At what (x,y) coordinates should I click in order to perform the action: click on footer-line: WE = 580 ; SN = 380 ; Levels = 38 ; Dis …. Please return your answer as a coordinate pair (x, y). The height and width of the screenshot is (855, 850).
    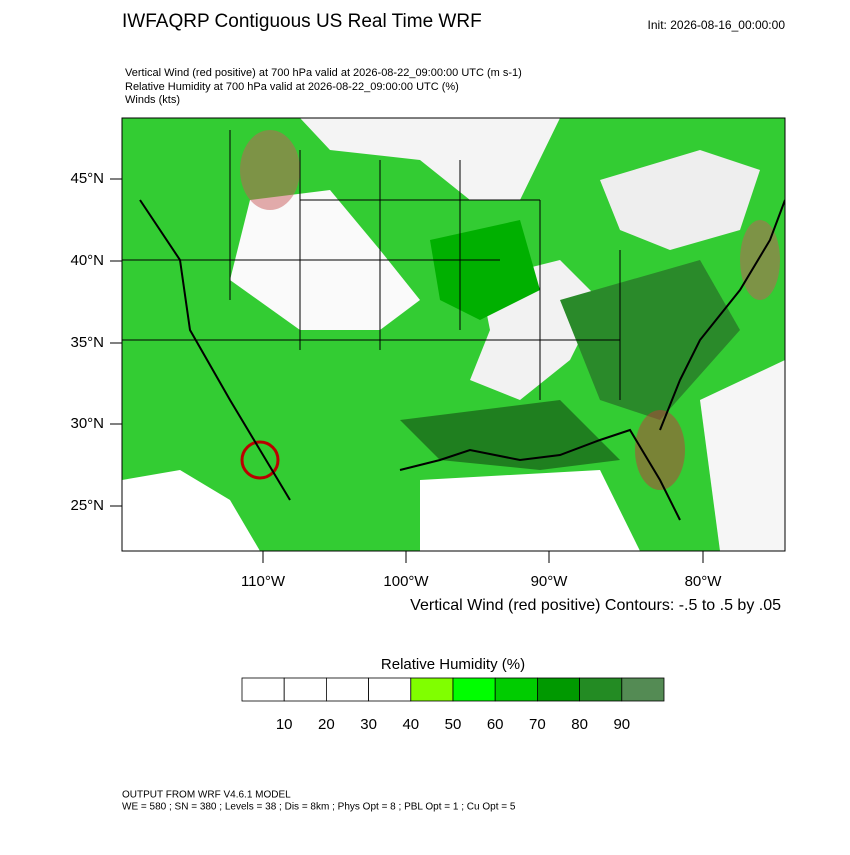
    Looking at the image, I should click on (319, 807).